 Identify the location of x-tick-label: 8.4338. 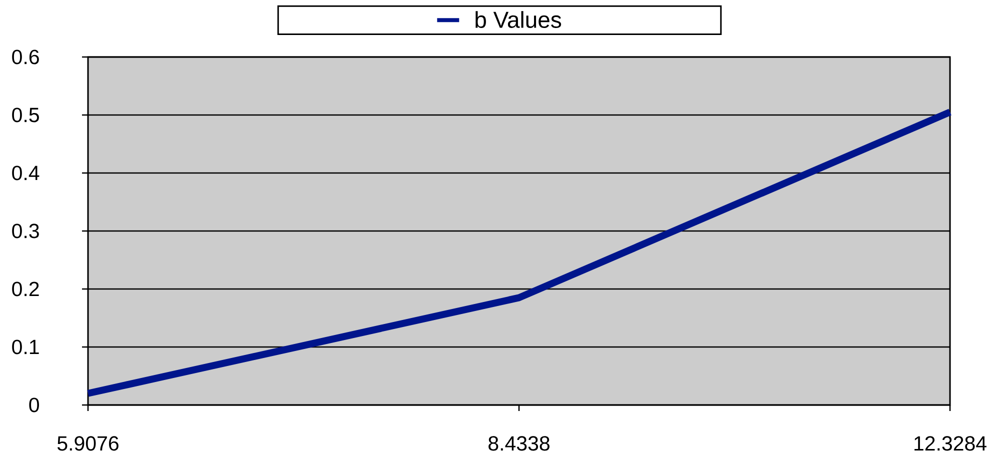
(519, 443).